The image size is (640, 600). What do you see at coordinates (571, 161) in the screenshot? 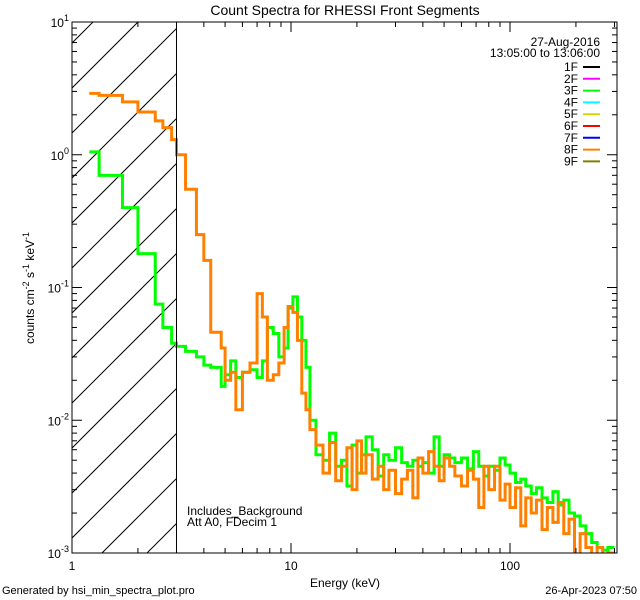
I see `legend-label-9F: 9F` at bounding box center [571, 161].